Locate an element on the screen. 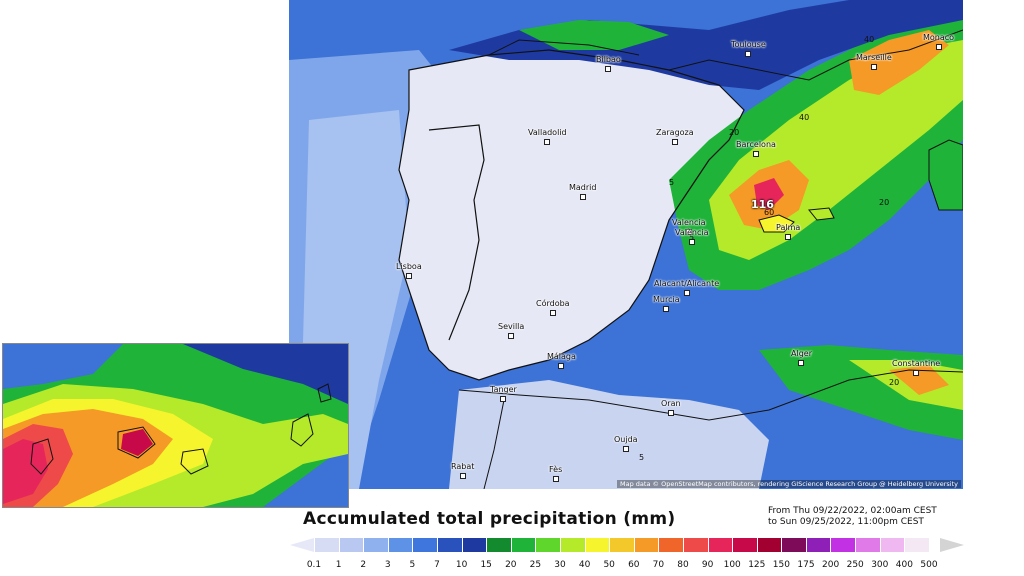 The image size is (1024, 576). city-label: Rabat is located at coordinates (463, 466).